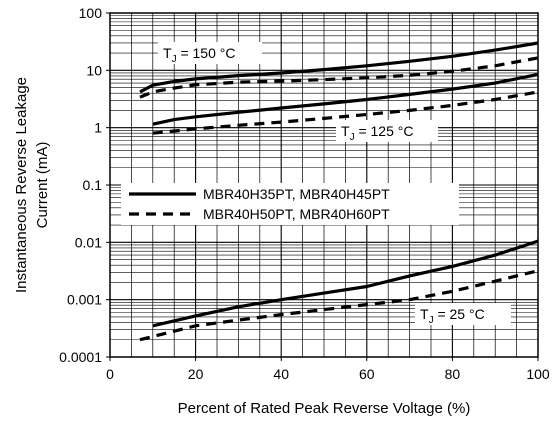 This screenshot has width=558, height=422. What do you see at coordinates (196, 374) in the screenshot?
I see `x-tick-label: 20` at bounding box center [196, 374].